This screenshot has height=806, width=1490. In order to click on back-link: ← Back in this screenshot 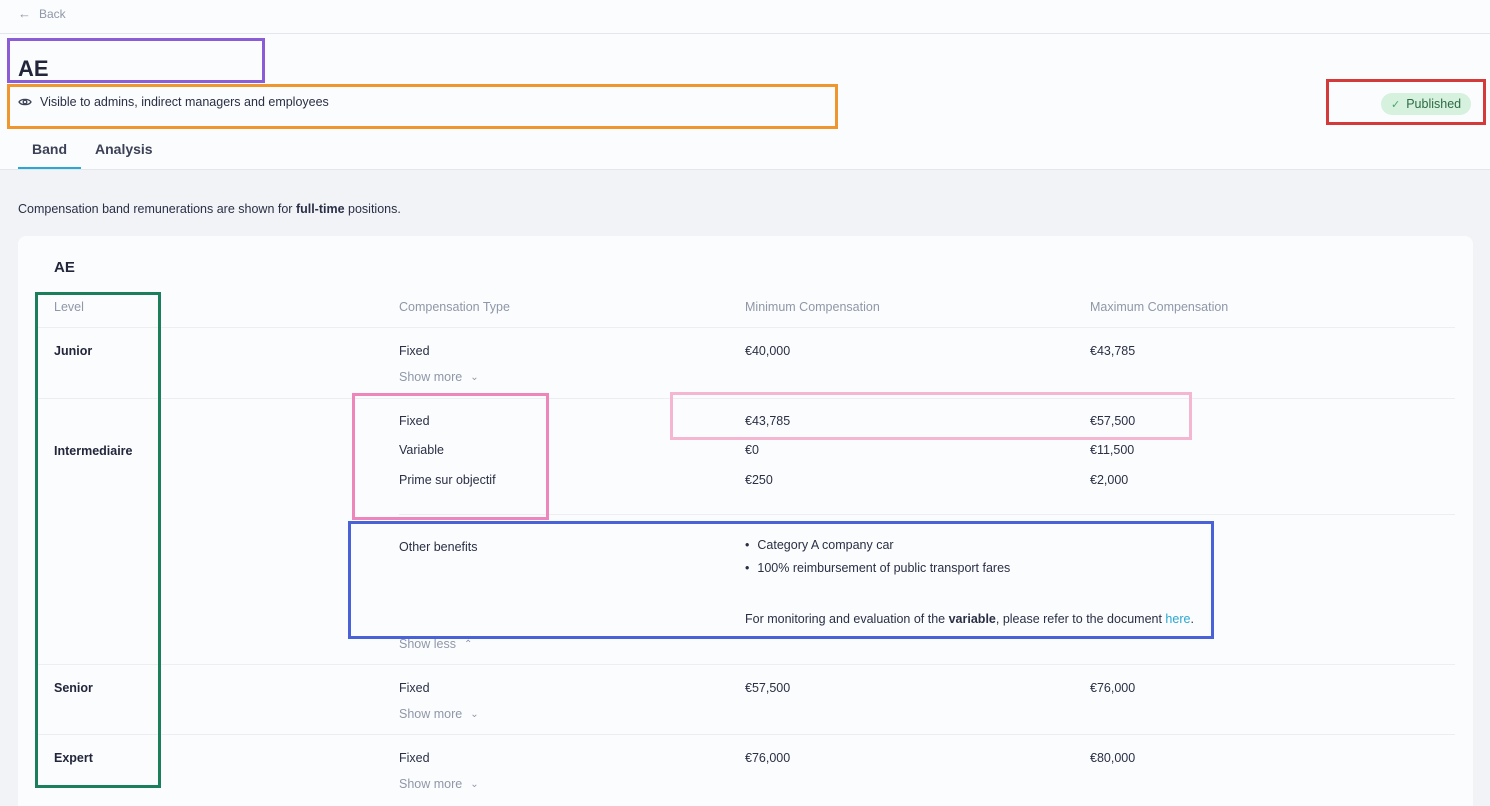, I will do `click(42, 13)`.